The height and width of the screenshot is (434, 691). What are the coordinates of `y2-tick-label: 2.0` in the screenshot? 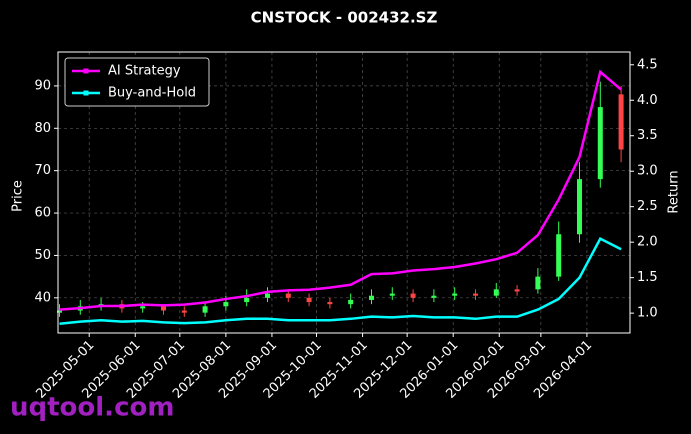 It's located at (647, 242).